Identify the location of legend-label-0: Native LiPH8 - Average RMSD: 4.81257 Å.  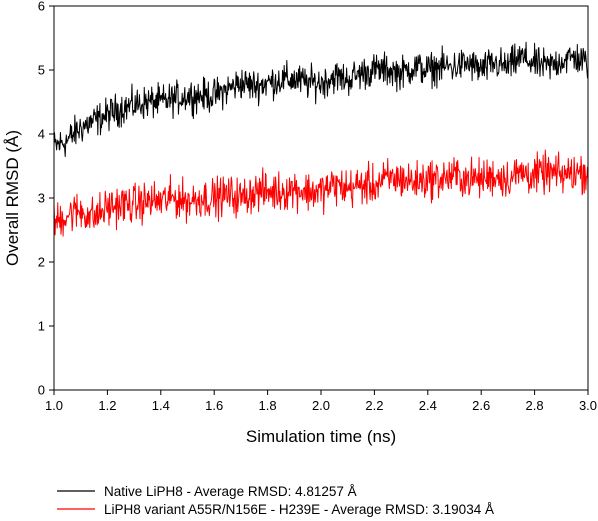
(230, 491).